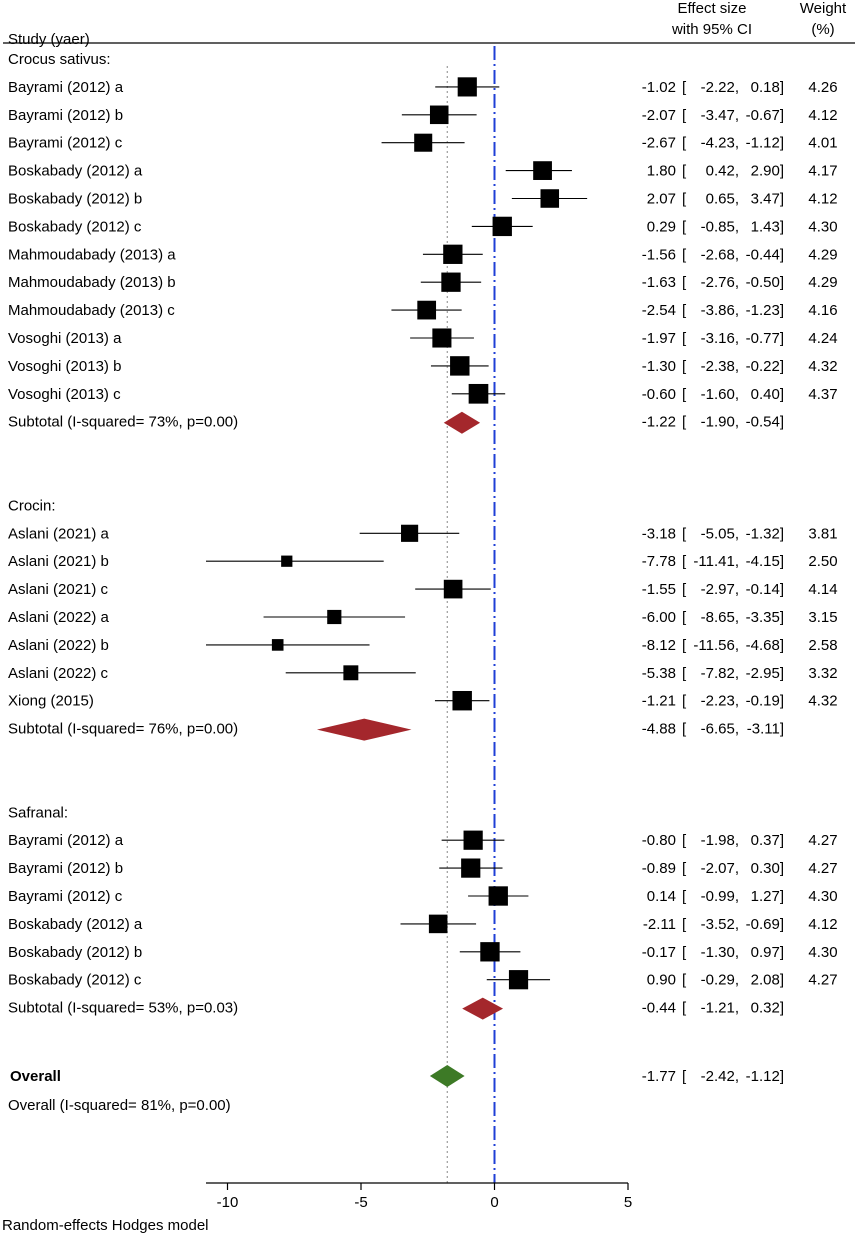 The image size is (858, 1235). Describe the element at coordinates (661, 171) in the screenshot. I see `group-1-study-4-effect-value: 1.80` at that location.